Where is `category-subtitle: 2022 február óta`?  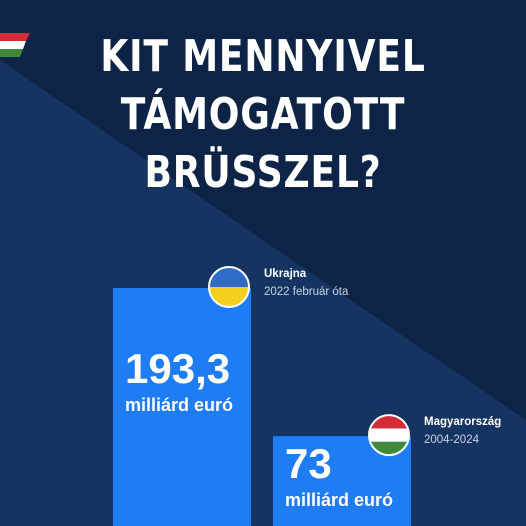 category-subtitle: 2022 február óta is located at coordinates (306, 292).